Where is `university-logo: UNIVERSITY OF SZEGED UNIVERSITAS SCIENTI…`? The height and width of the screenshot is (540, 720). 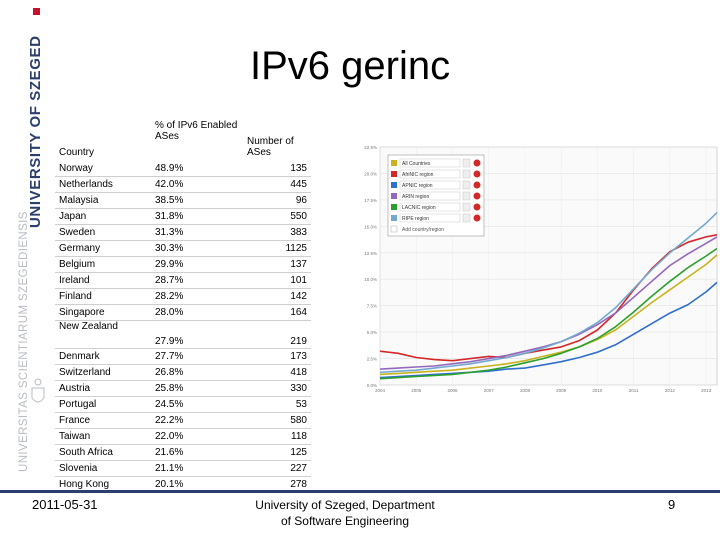 university-logo: UNIVERSITY OF SZEGED UNIVERSITAS SCIENTI… is located at coordinates (31, 240).